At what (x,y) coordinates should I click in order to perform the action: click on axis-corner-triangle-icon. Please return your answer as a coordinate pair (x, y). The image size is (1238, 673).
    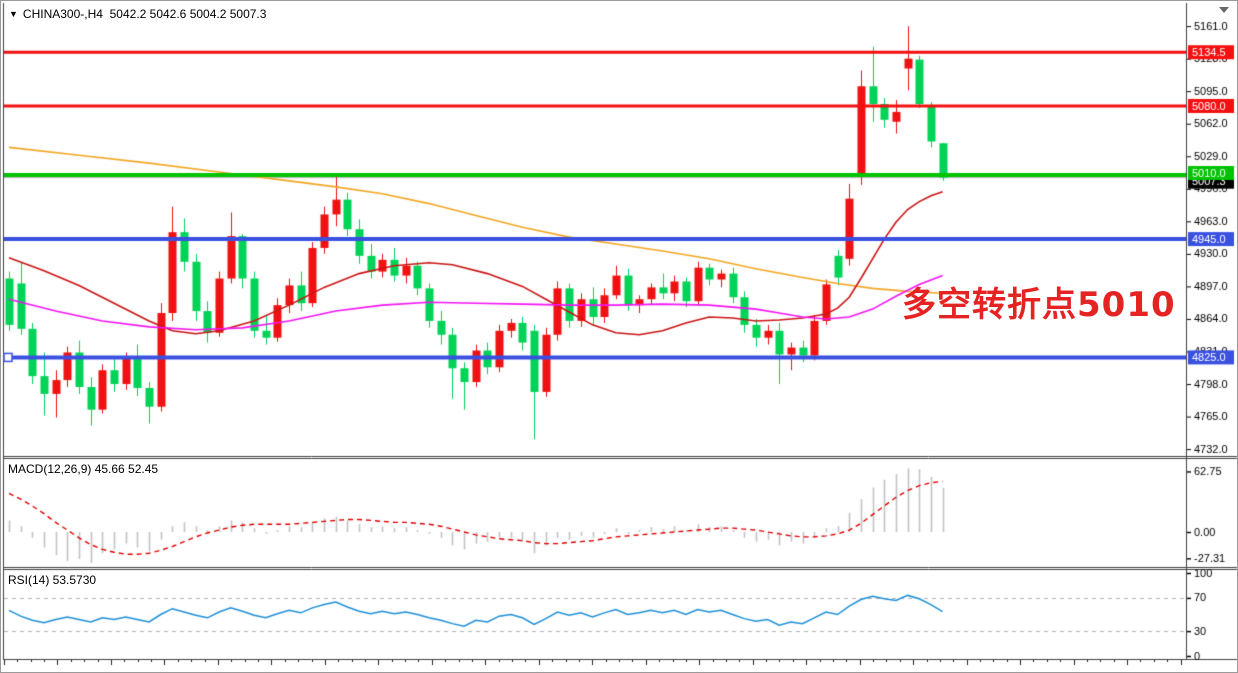
    Looking at the image, I should click on (1224, 10).